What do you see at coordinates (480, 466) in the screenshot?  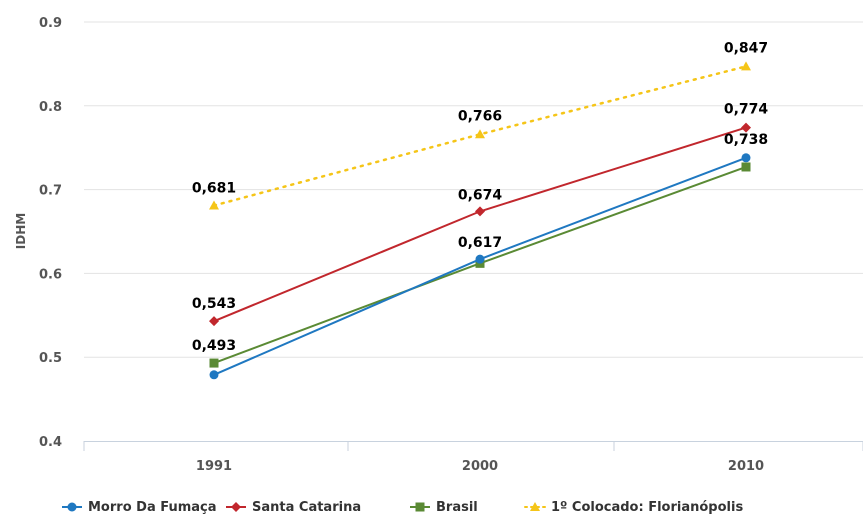 I see `x-tick-label: 2000` at bounding box center [480, 466].